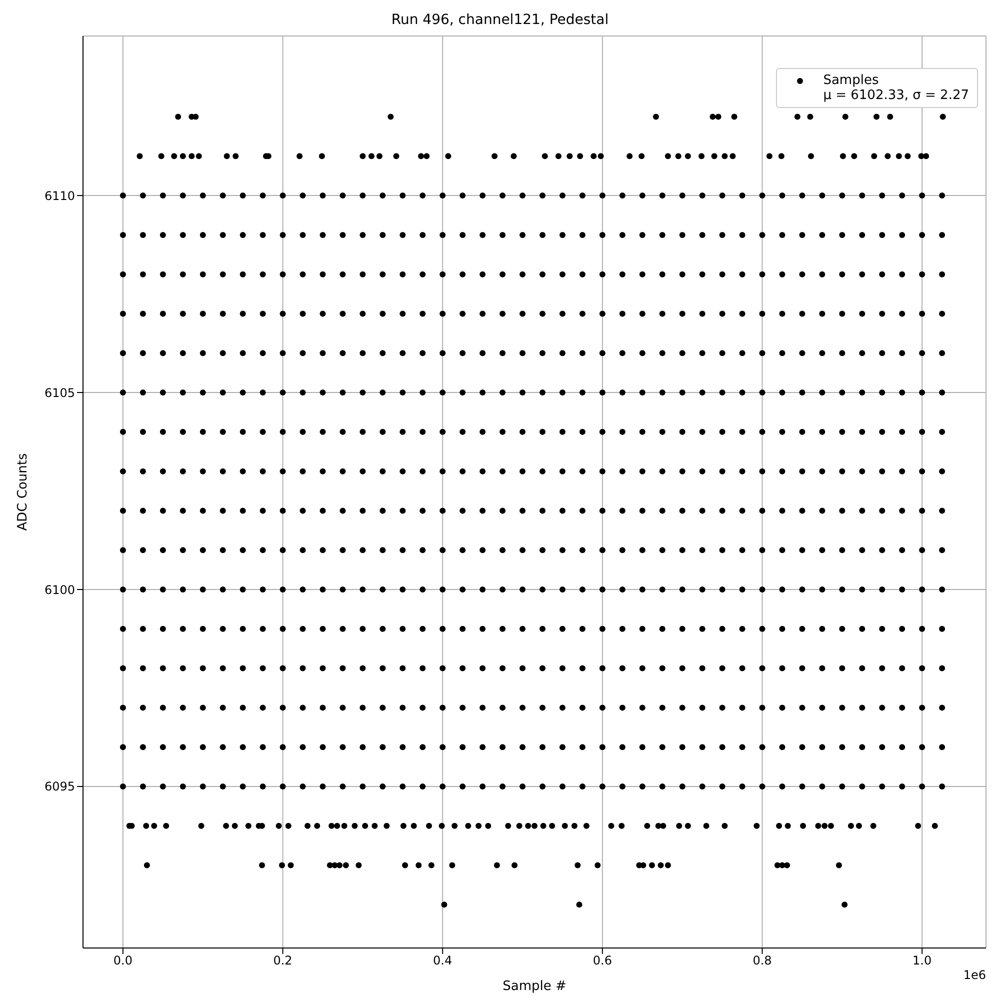 This screenshot has width=1000, height=1000. What do you see at coordinates (922, 961) in the screenshot?
I see `x-tick-label: 1.0` at bounding box center [922, 961].